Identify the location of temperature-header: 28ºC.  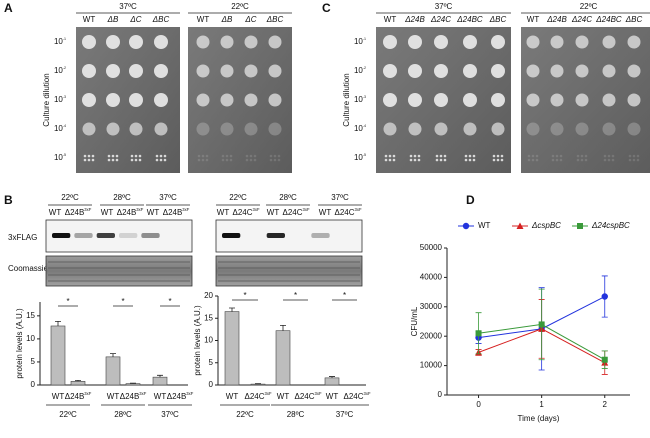
(122, 197).